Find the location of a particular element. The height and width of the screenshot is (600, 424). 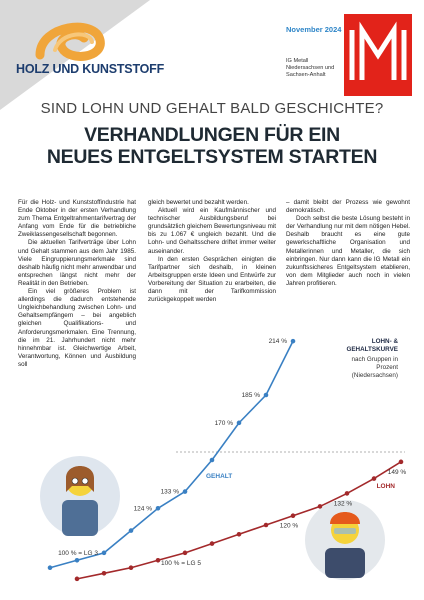

headline-line: NEUES ENTGELTSYSTEM STARTEN is located at coordinates (212, 157).